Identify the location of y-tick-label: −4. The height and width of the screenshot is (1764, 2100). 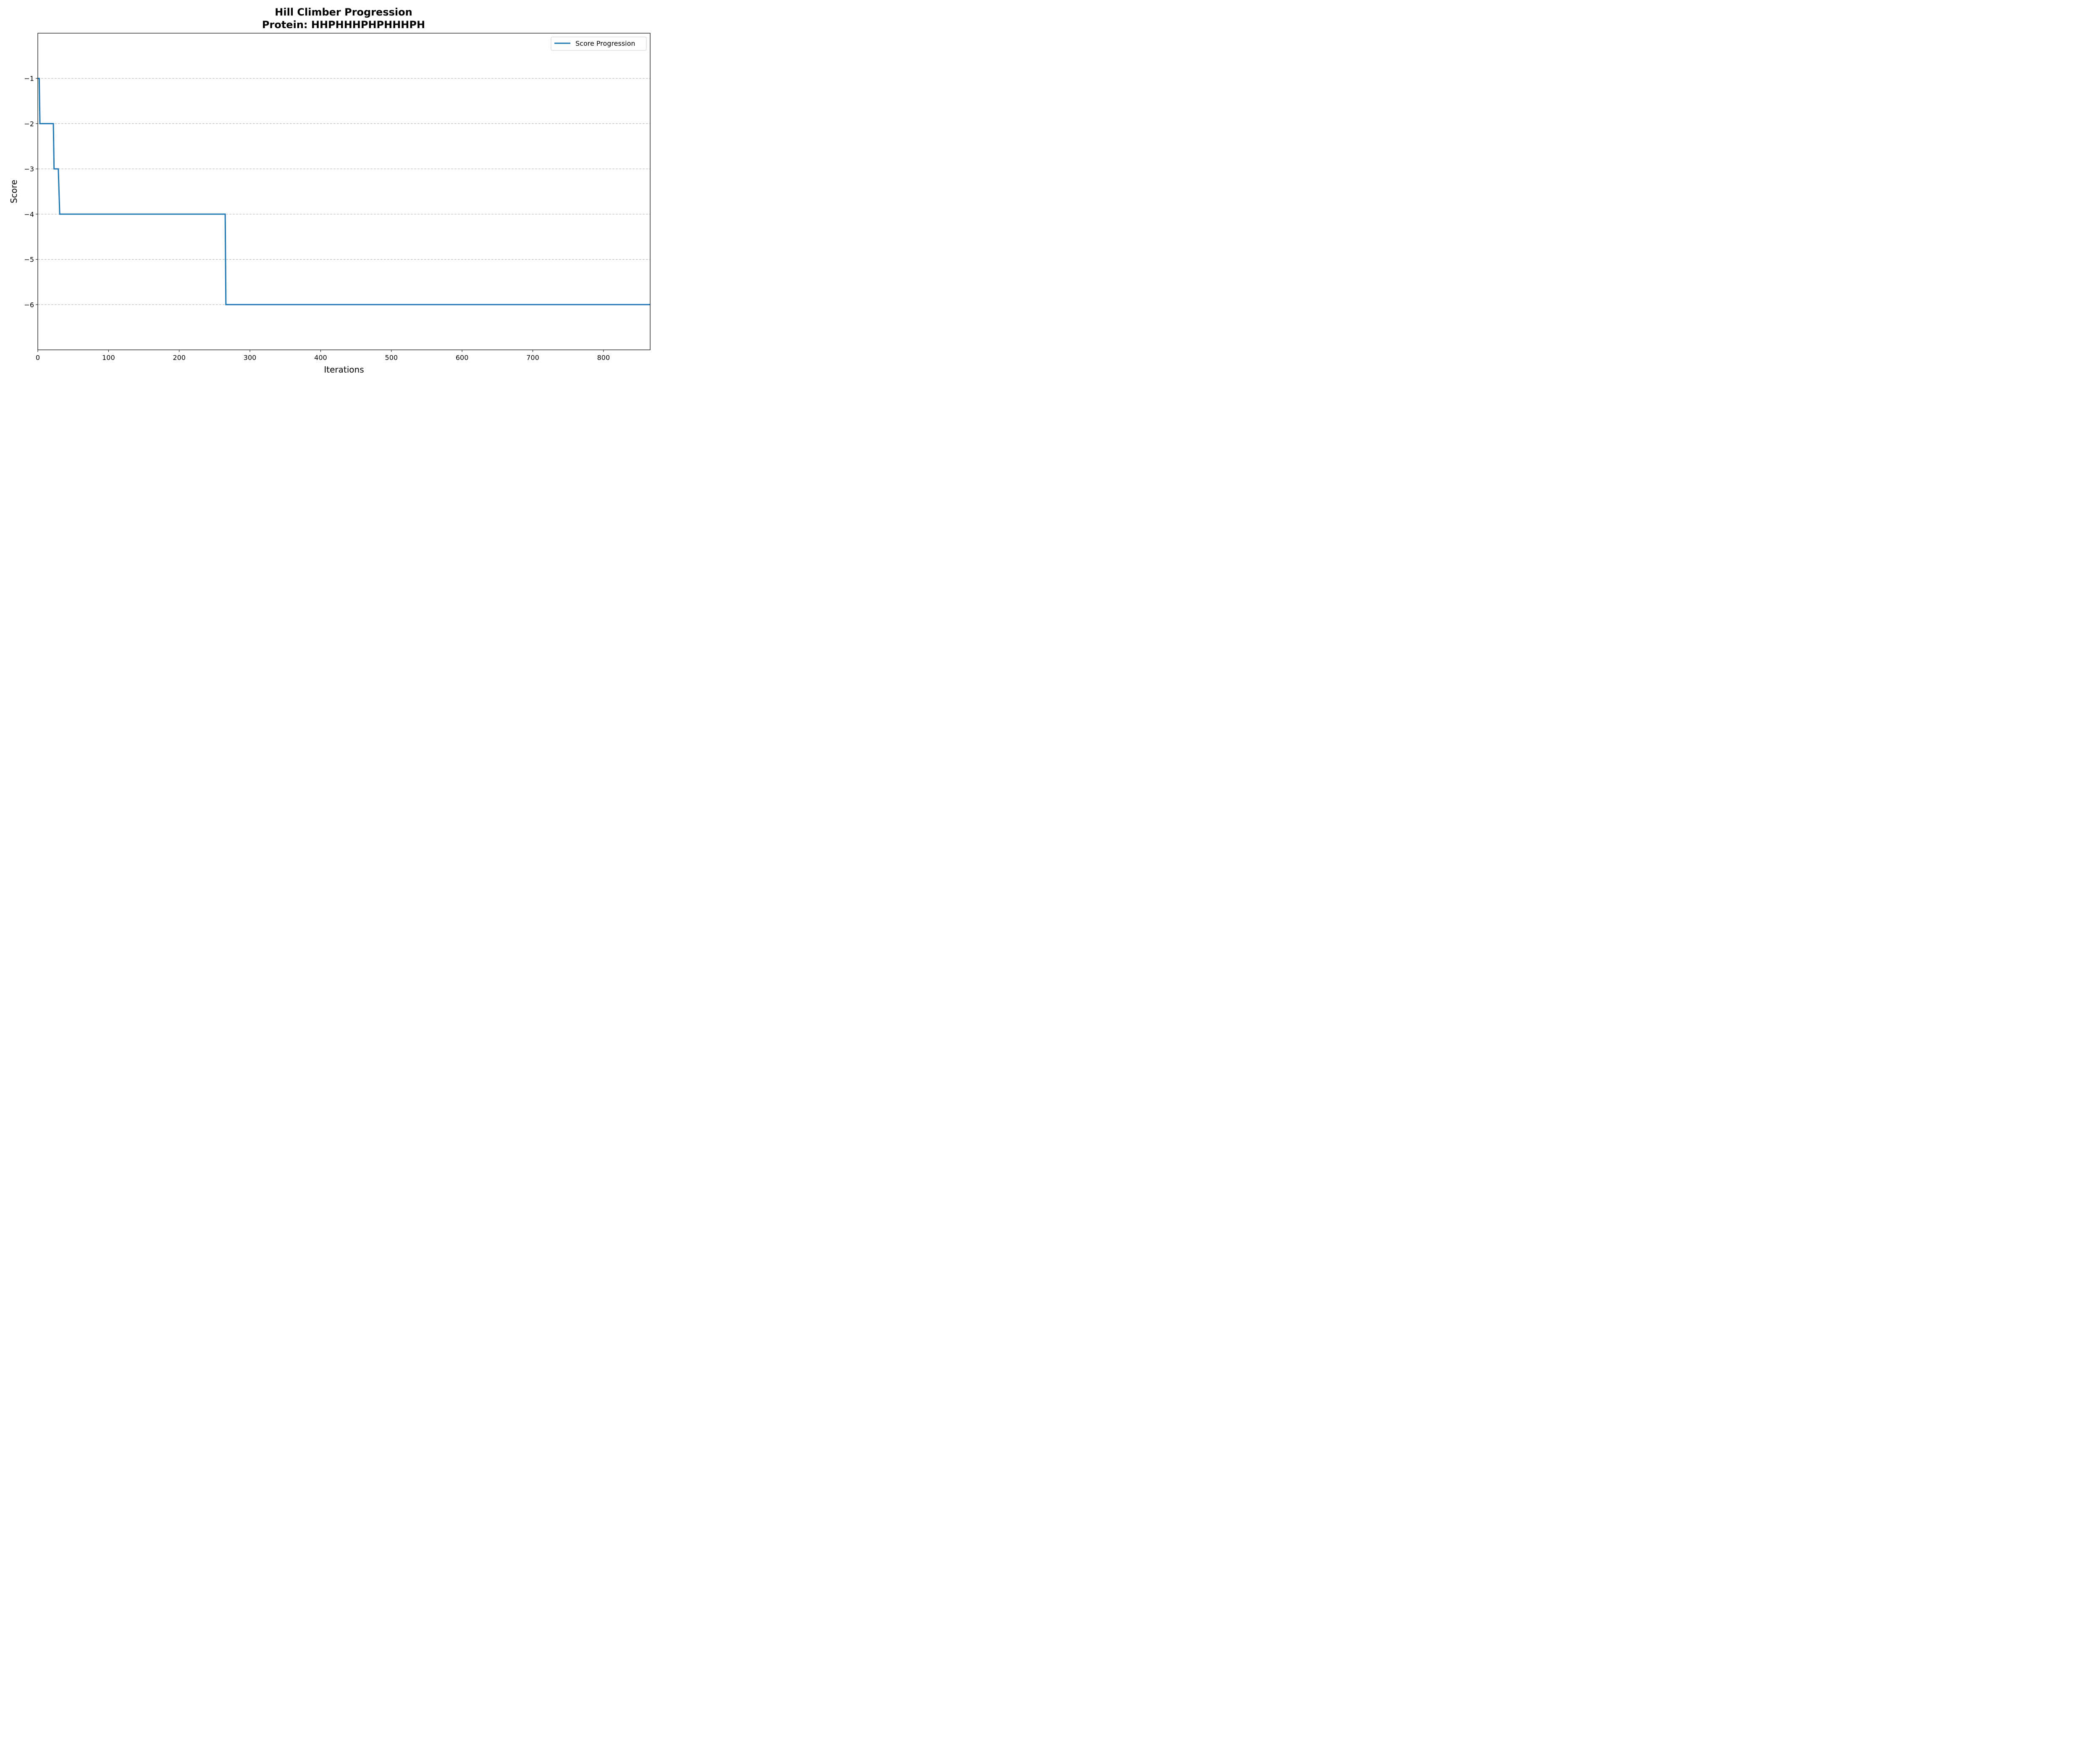
(29, 214).